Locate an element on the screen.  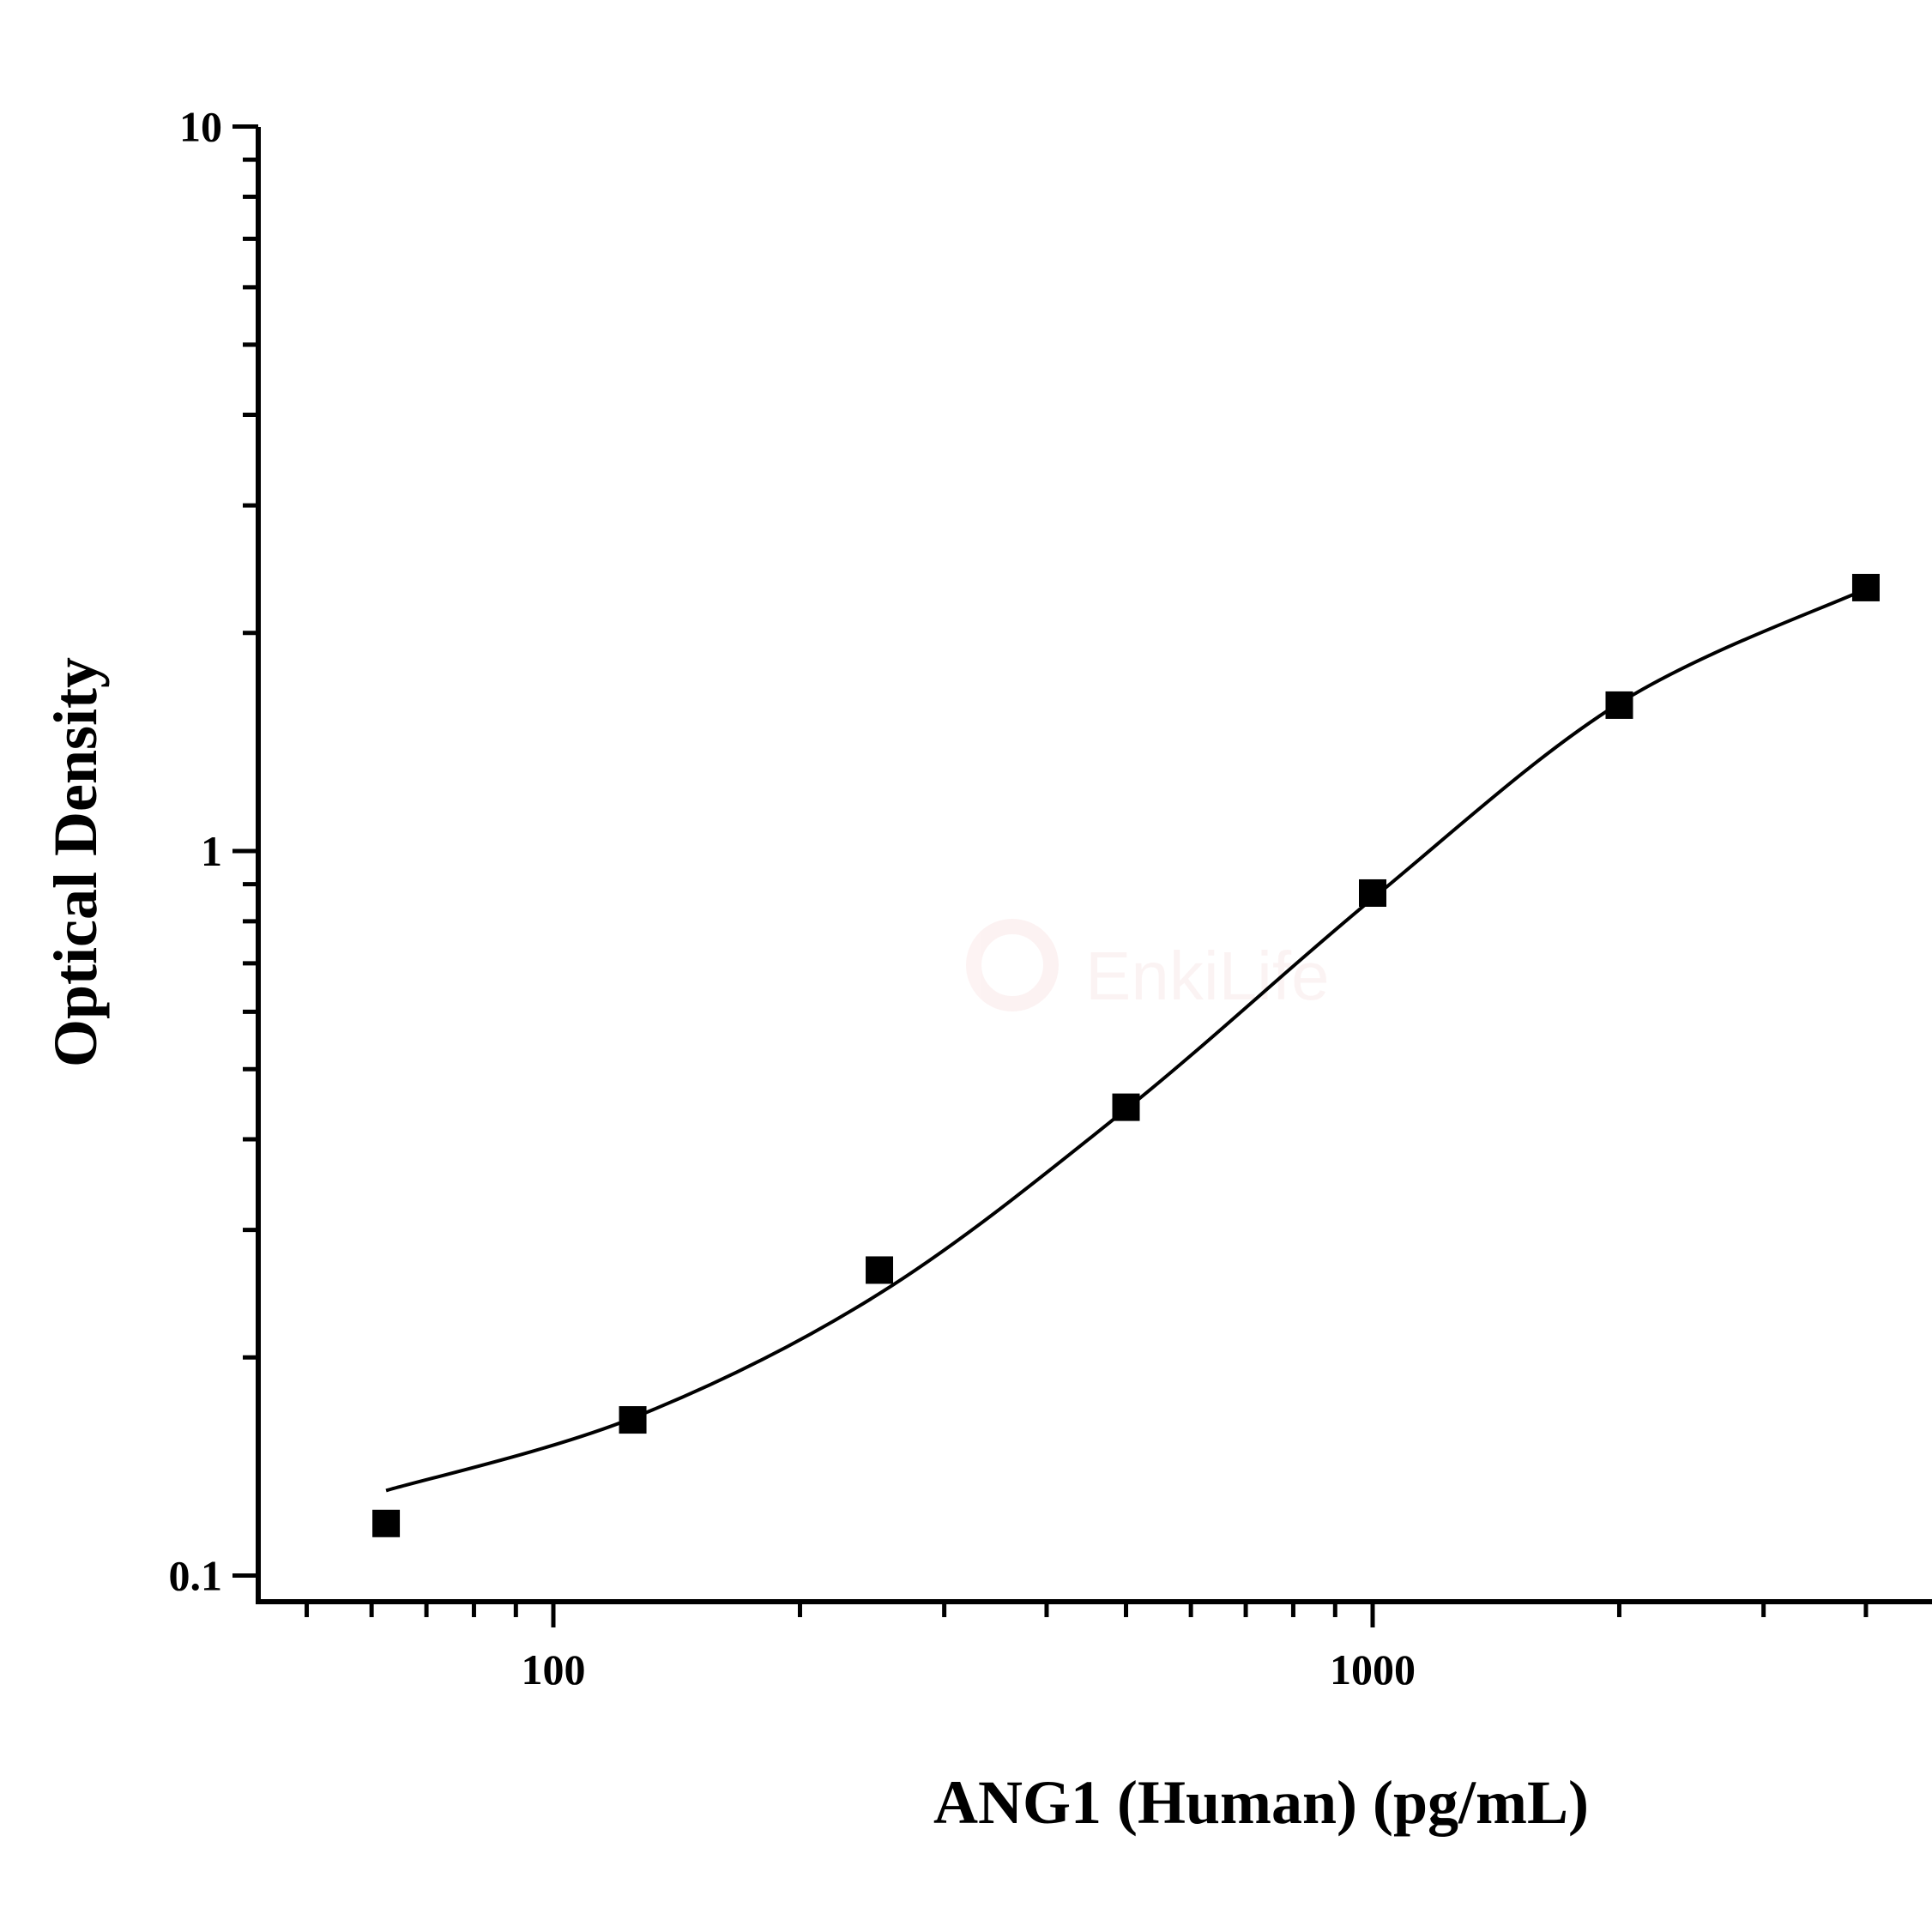
watermark-text: EnkiLife is located at coordinates (1207, 976).